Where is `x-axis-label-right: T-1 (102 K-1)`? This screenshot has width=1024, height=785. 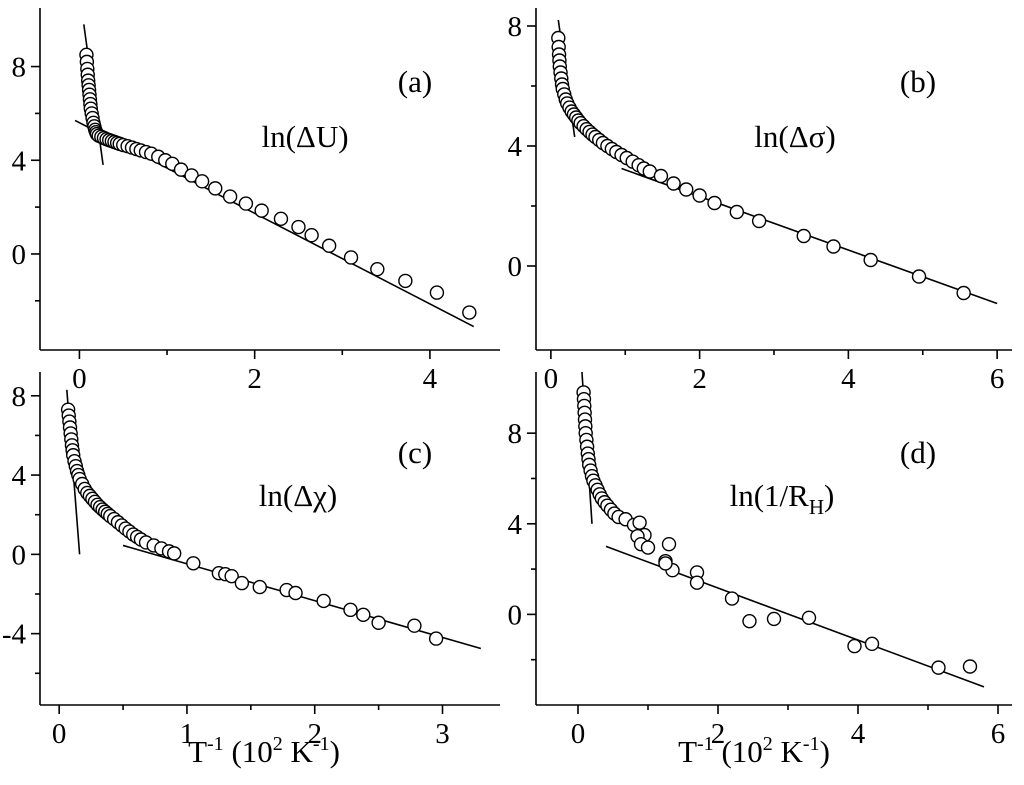 x-axis-label-right: T-1 (102 K-1) is located at coordinates (754, 751).